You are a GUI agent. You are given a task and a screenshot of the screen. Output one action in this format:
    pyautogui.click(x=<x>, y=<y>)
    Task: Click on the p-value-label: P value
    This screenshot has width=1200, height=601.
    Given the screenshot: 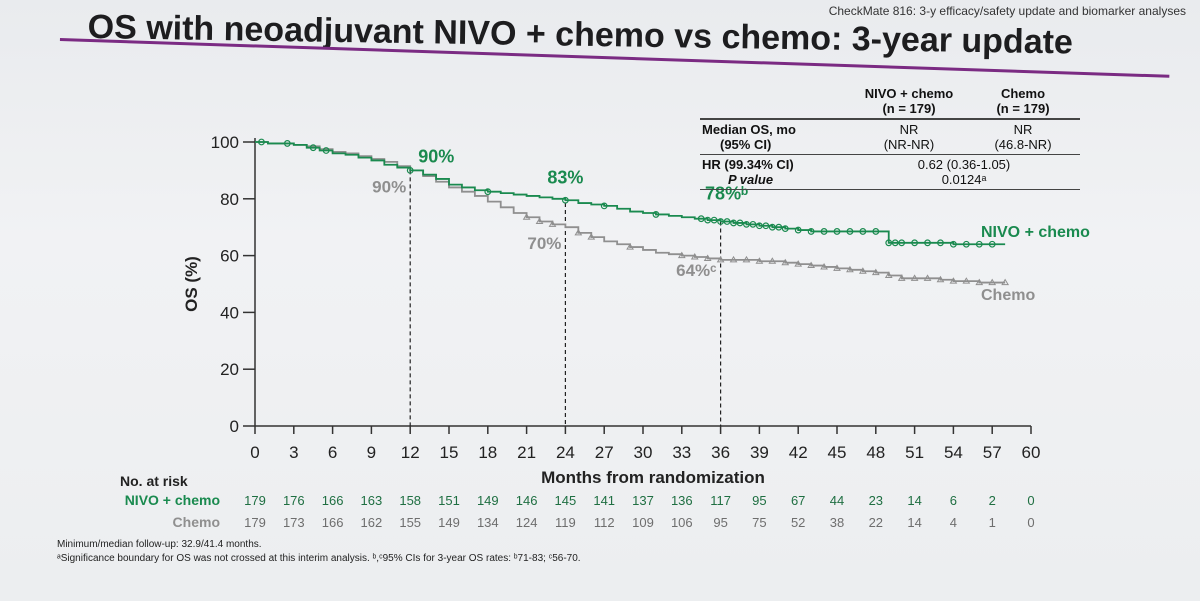 What is the action you would take?
    pyautogui.click(x=751, y=179)
    